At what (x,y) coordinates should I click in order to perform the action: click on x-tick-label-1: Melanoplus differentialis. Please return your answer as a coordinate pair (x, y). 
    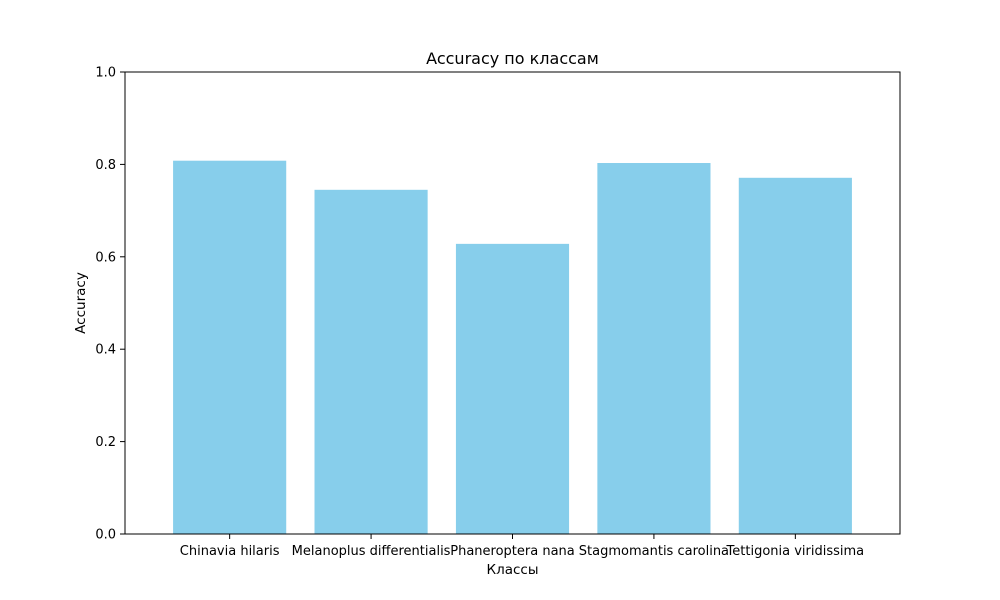
    Looking at the image, I should click on (371, 551).